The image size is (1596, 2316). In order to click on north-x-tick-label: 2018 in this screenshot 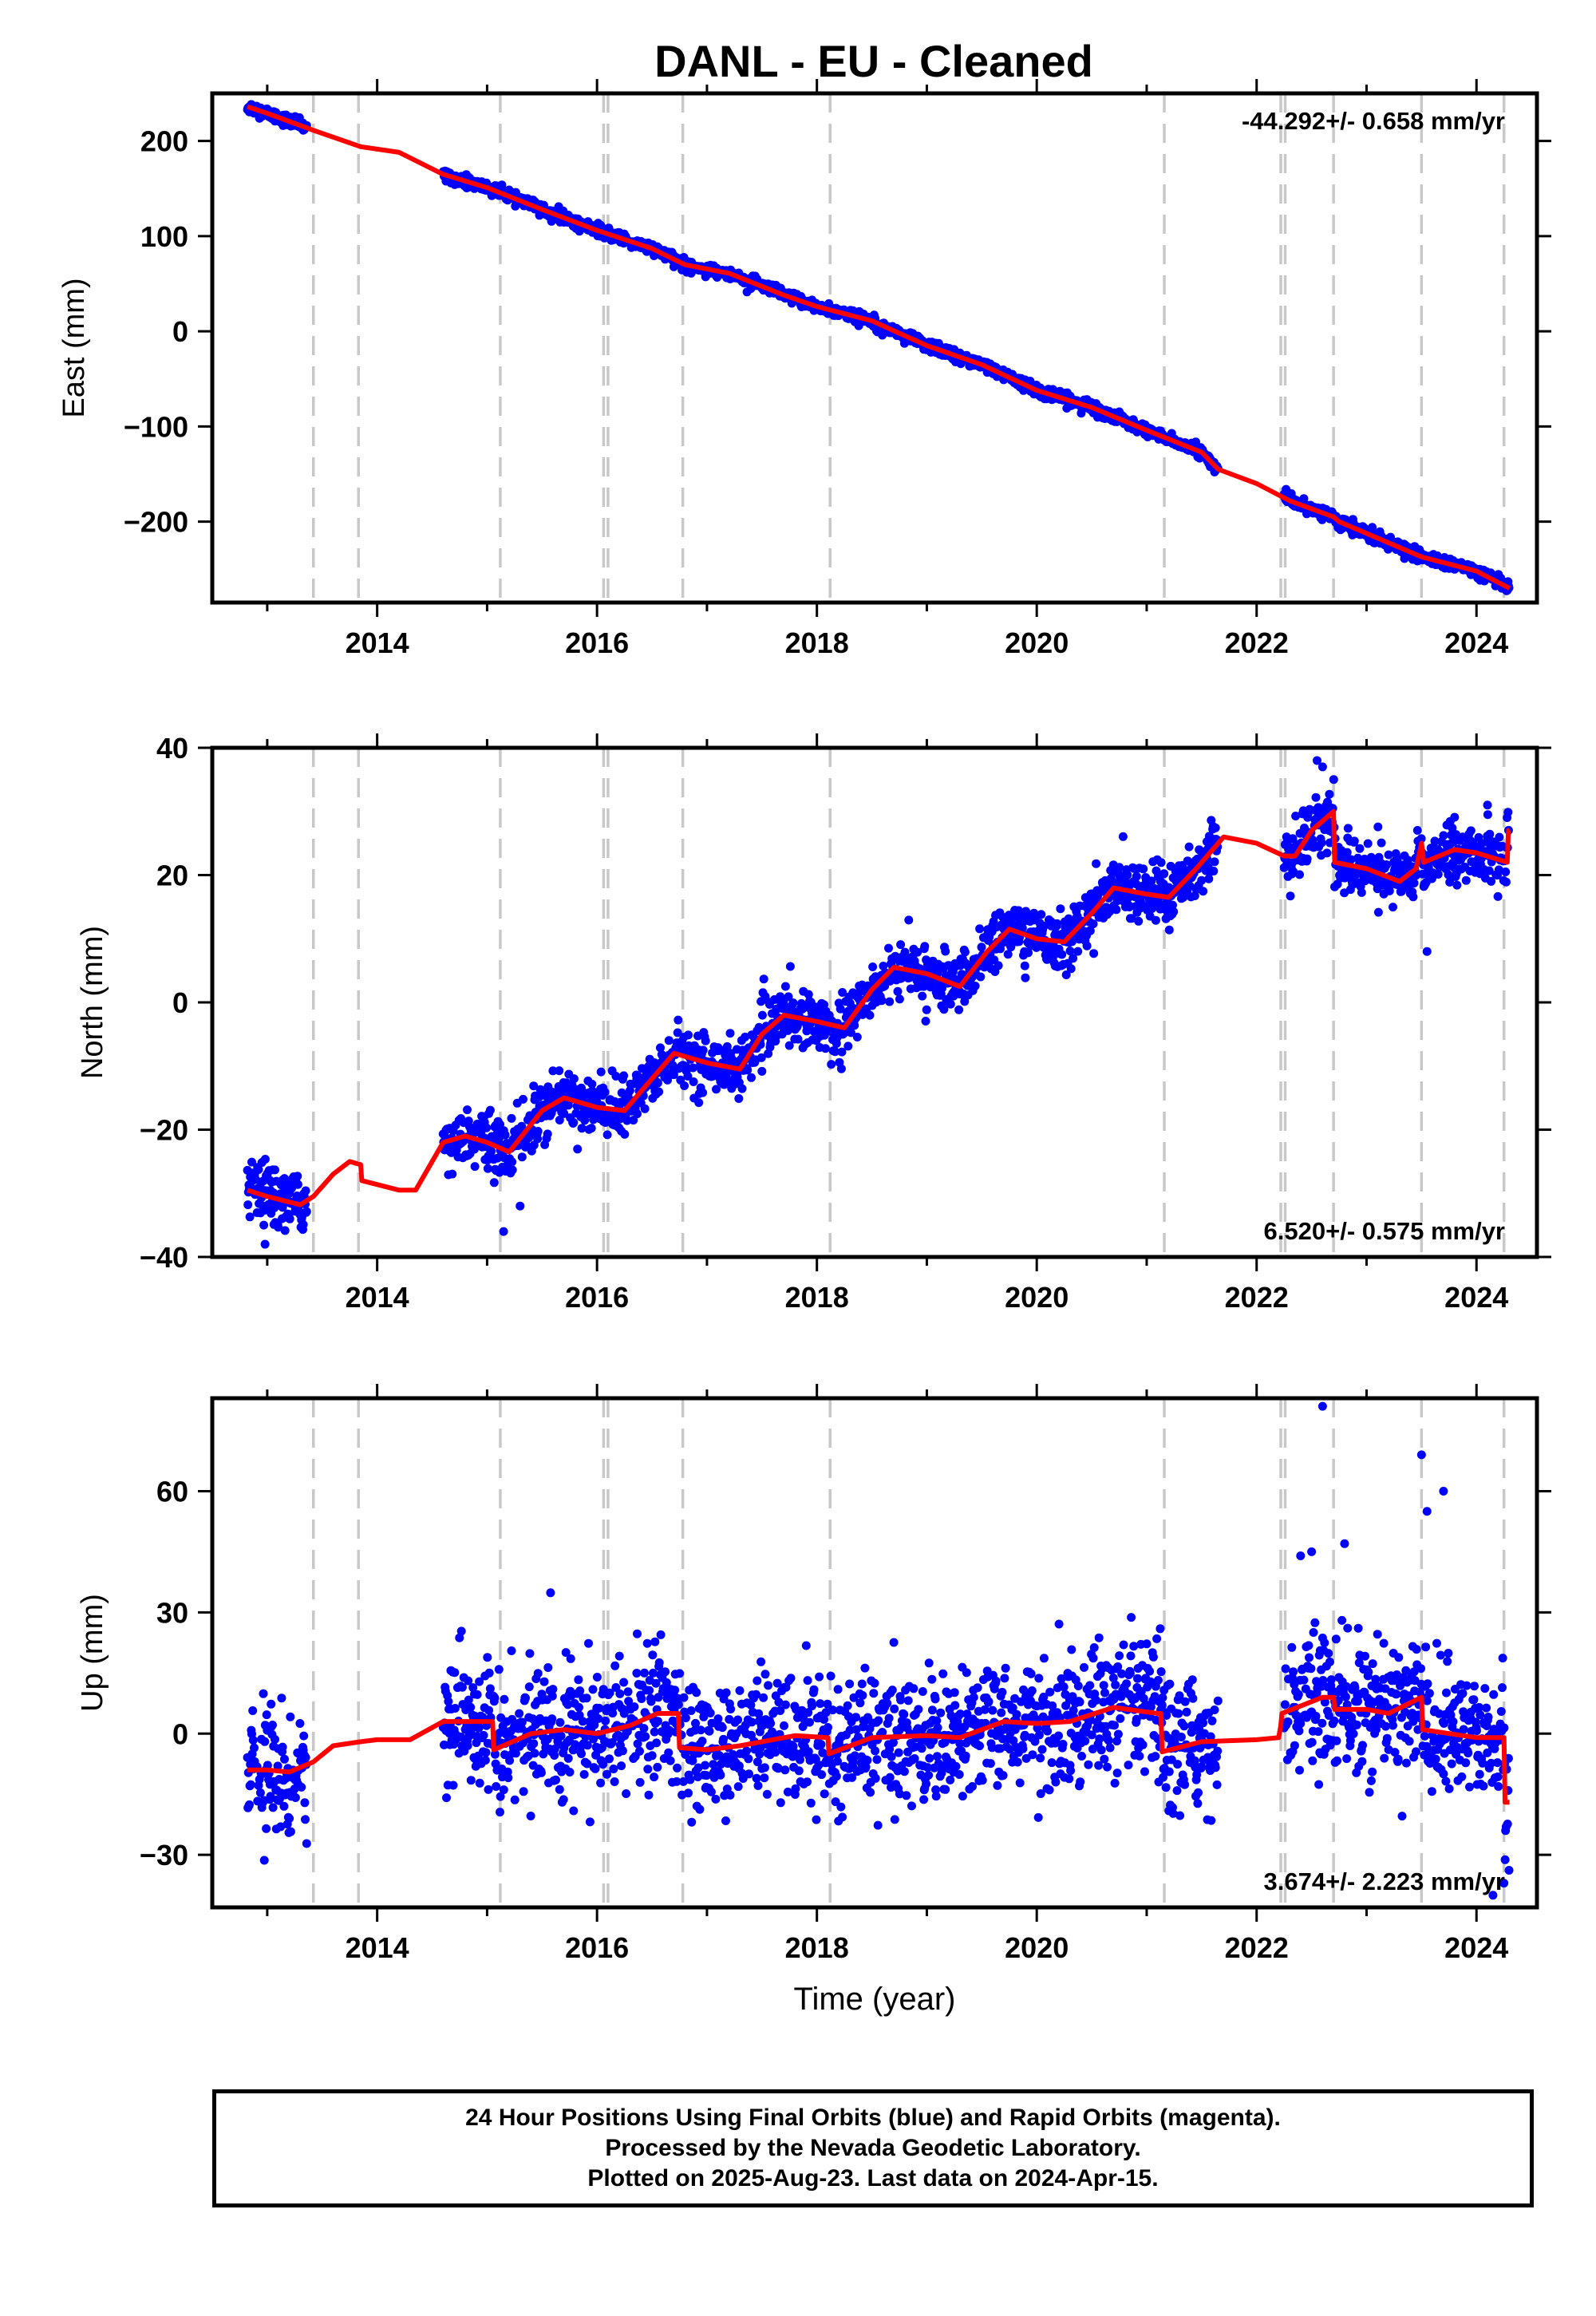, I will do `click(817, 1297)`.